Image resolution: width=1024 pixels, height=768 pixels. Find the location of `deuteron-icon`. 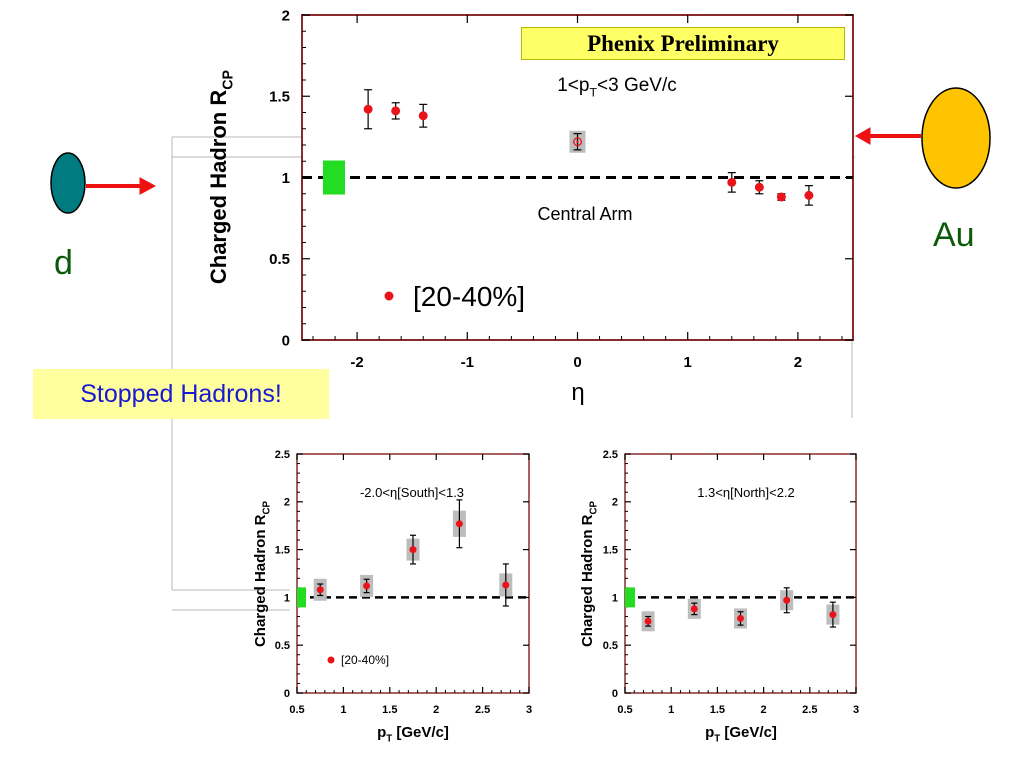

deuteron-icon is located at coordinates (68, 183).